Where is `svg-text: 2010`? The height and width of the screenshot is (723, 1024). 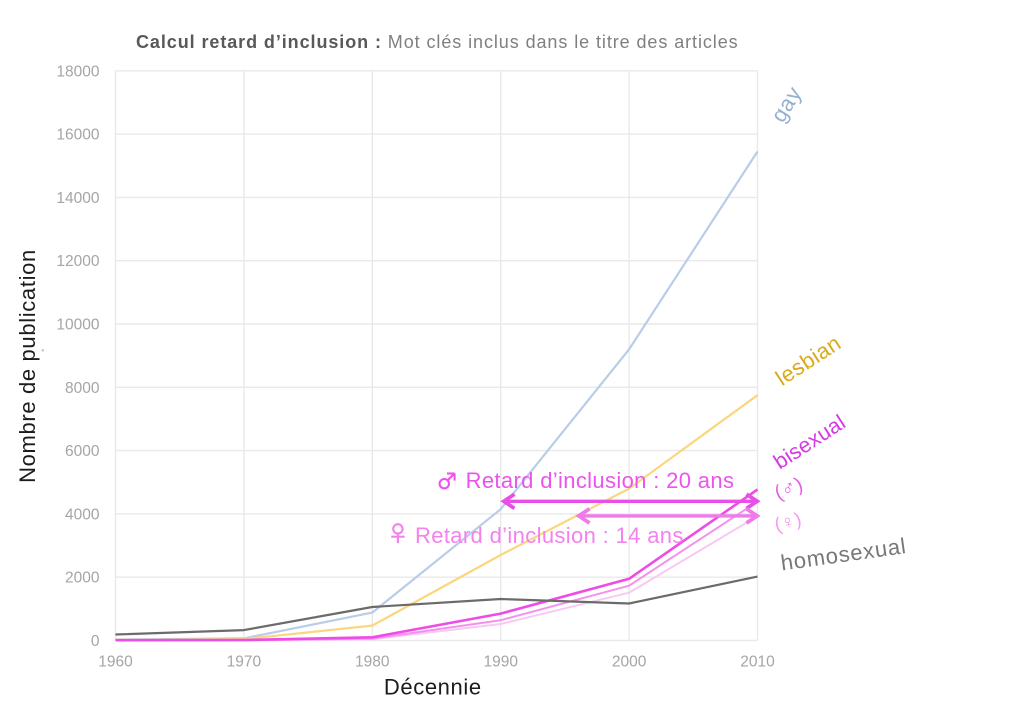
svg-text: 2010 is located at coordinates (757, 662).